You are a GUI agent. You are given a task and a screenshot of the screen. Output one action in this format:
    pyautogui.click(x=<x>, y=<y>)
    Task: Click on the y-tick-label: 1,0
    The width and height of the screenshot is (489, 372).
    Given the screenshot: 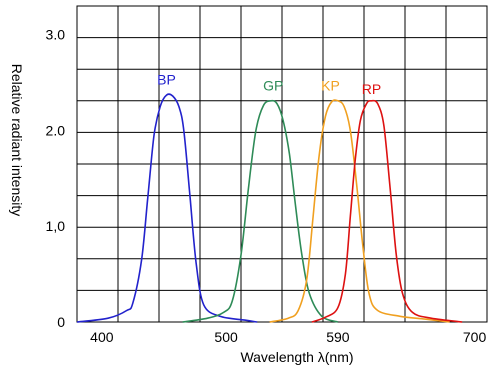 What is the action you would take?
    pyautogui.click(x=56, y=226)
    